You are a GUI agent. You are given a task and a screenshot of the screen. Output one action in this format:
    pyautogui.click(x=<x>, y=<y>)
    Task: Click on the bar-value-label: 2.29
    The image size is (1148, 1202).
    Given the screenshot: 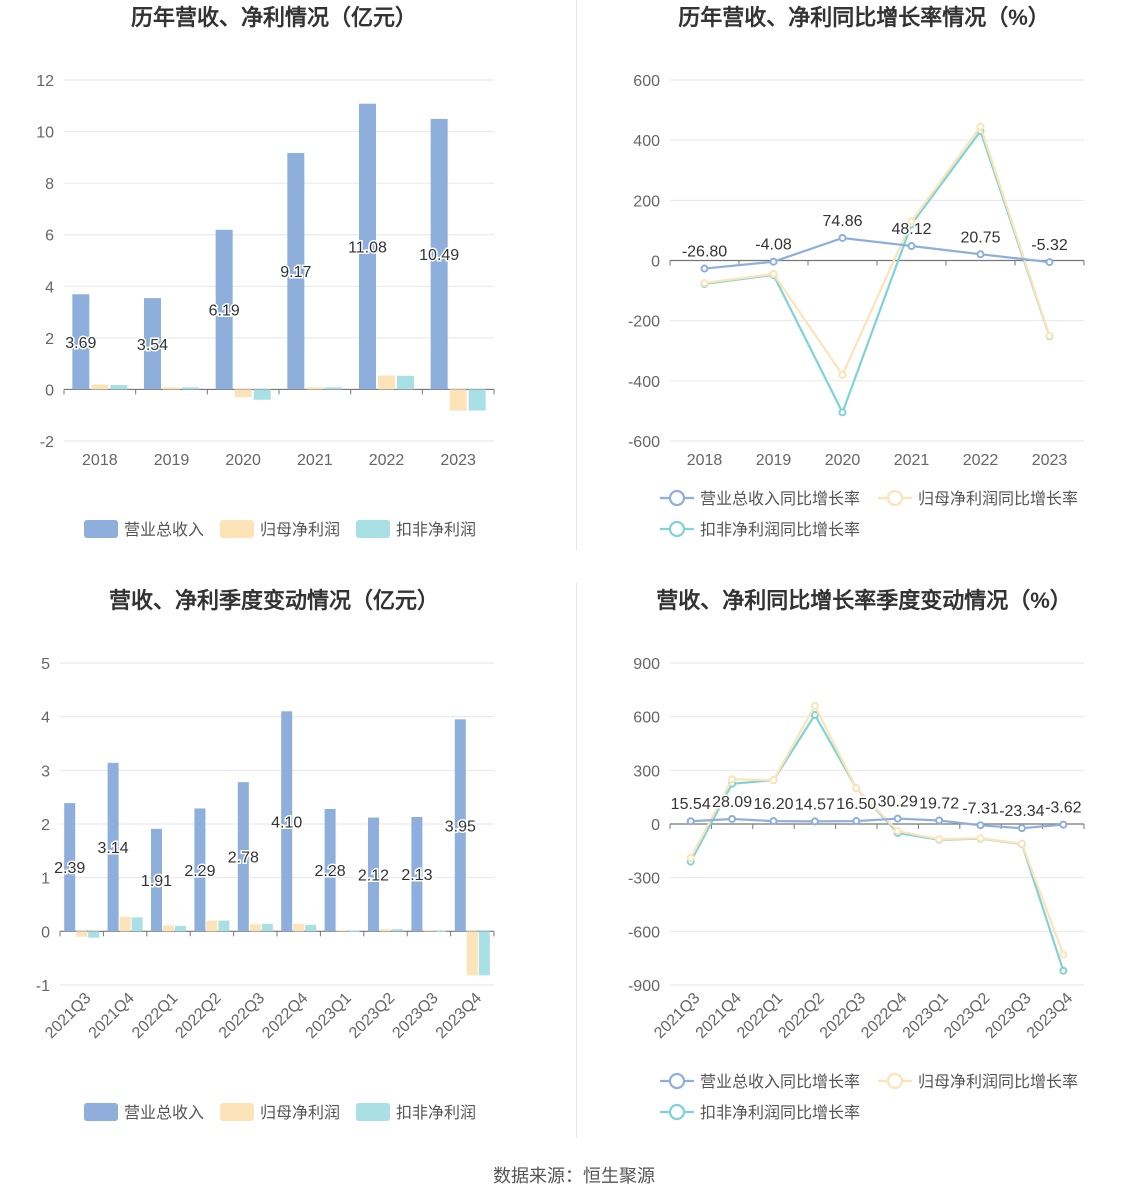 What is the action you would take?
    pyautogui.click(x=199, y=871)
    